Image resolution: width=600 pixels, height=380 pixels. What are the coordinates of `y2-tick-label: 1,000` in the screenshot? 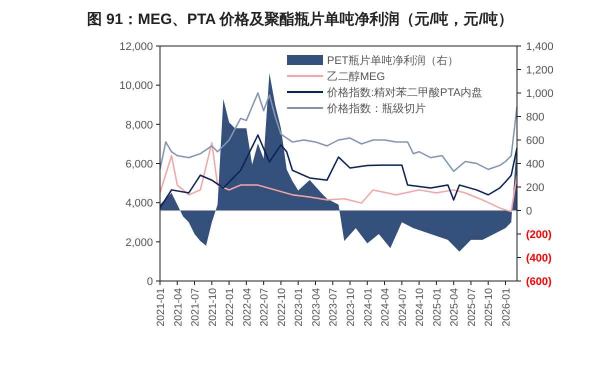 It's located at (540, 94).